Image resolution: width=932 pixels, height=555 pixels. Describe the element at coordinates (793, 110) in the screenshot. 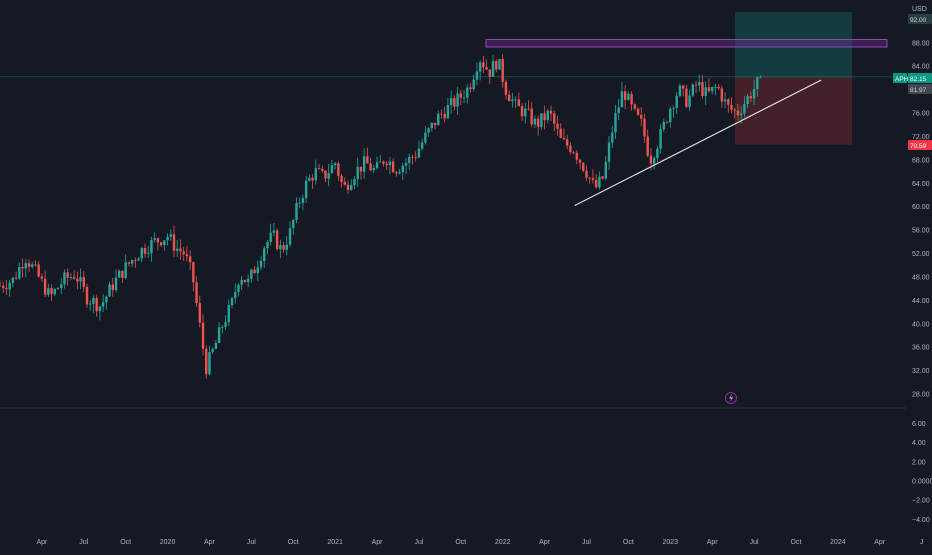

I see `stop-zone` at that location.